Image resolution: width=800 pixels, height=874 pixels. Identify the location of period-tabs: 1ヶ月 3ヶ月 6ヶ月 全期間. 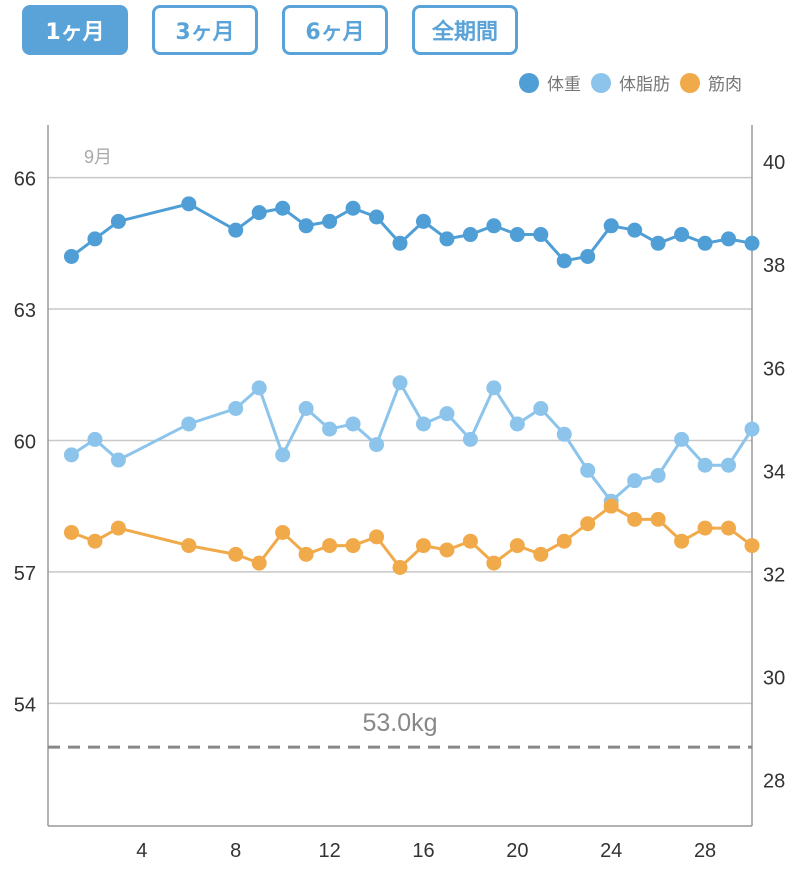
(270, 30).